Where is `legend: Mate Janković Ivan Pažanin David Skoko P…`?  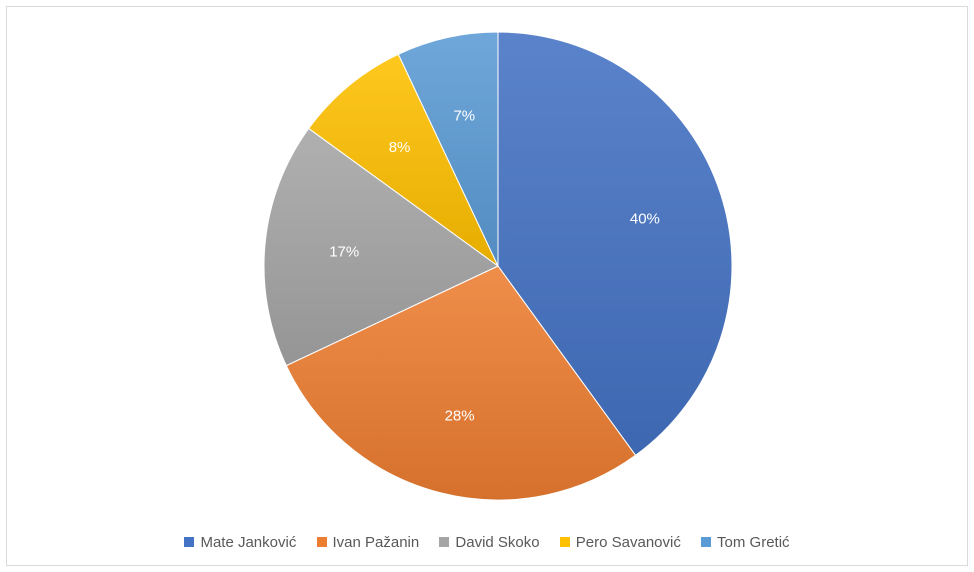 legend: Mate Janković Ivan Pažanin David Skoko P… is located at coordinates (487, 542).